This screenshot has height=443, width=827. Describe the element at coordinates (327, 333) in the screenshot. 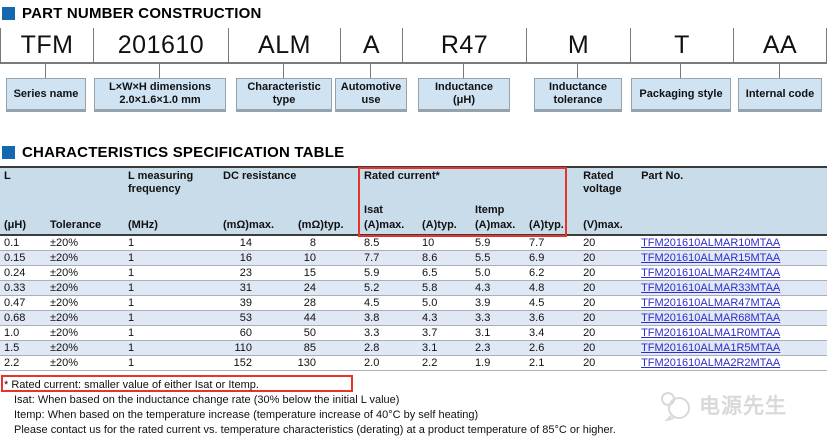

I see `cell-rdc-typ: 50` at that location.